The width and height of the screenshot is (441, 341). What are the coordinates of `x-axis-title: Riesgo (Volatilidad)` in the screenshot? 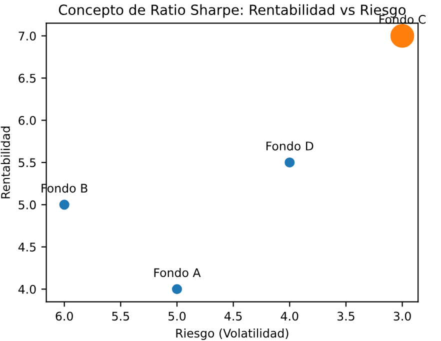 It's located at (232, 334).